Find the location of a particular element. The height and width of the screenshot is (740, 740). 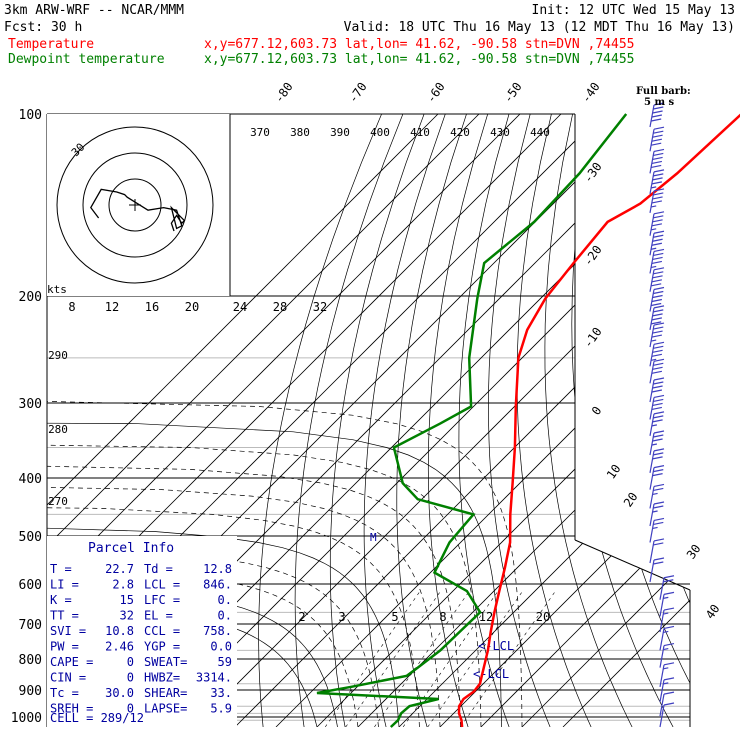

isotherm-label: -60 is located at coordinates (436, 93).